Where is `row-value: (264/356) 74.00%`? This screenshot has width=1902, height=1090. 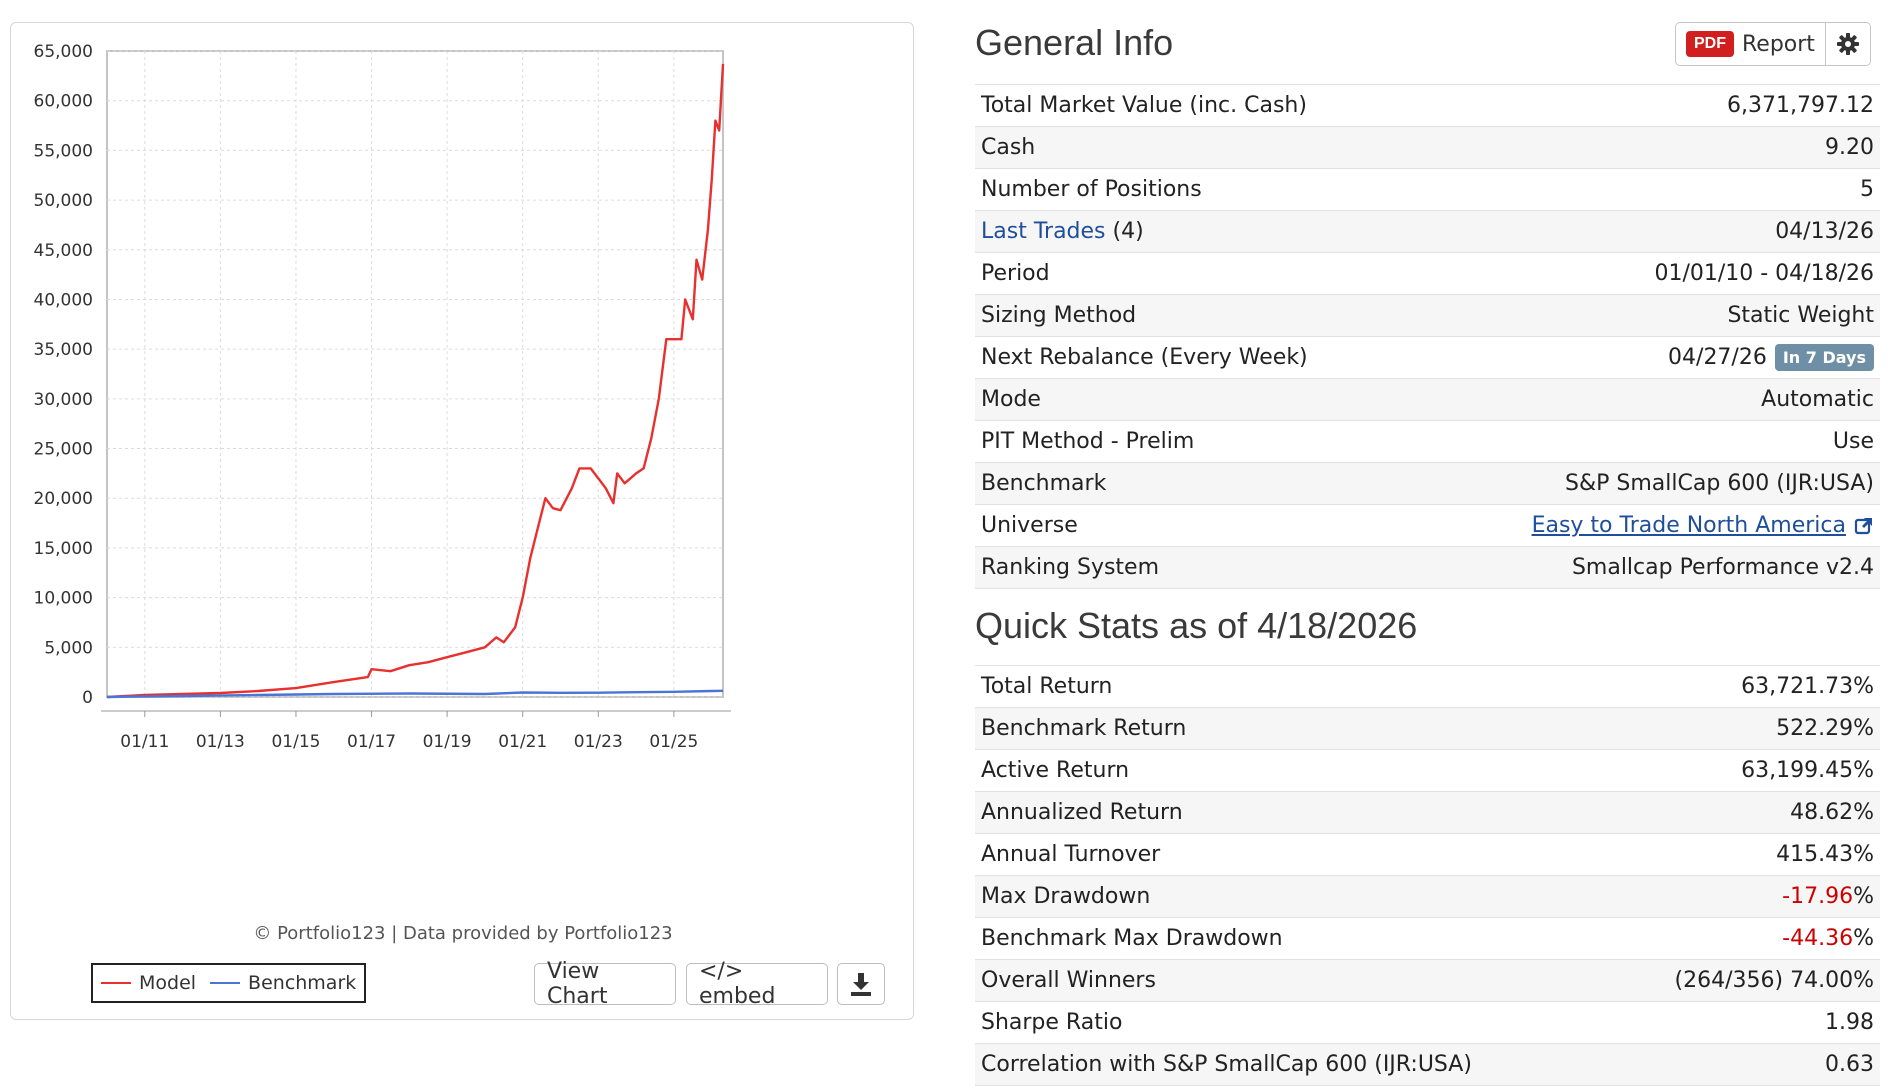 row-value: (264/356) 74.00% is located at coordinates (1774, 980).